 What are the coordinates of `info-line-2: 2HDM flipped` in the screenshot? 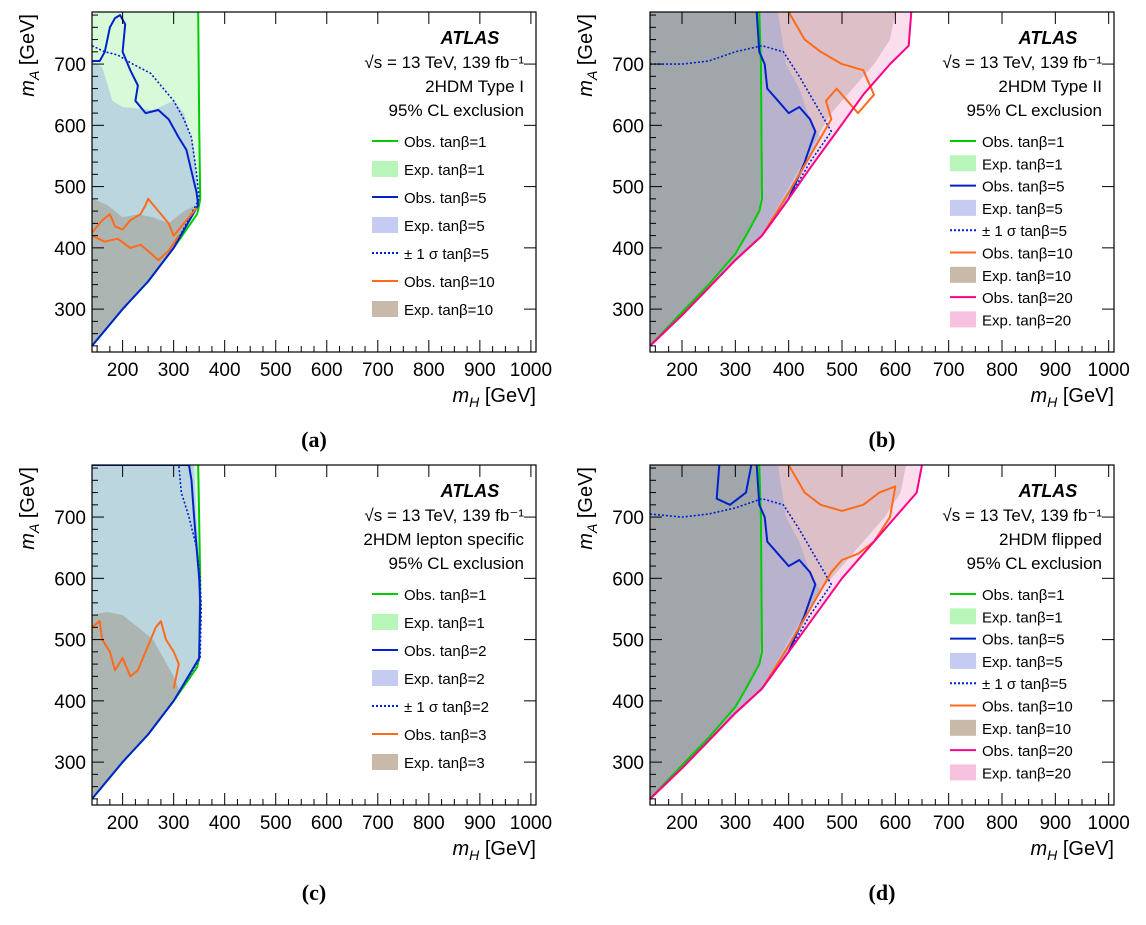 It's located at (1050, 539).